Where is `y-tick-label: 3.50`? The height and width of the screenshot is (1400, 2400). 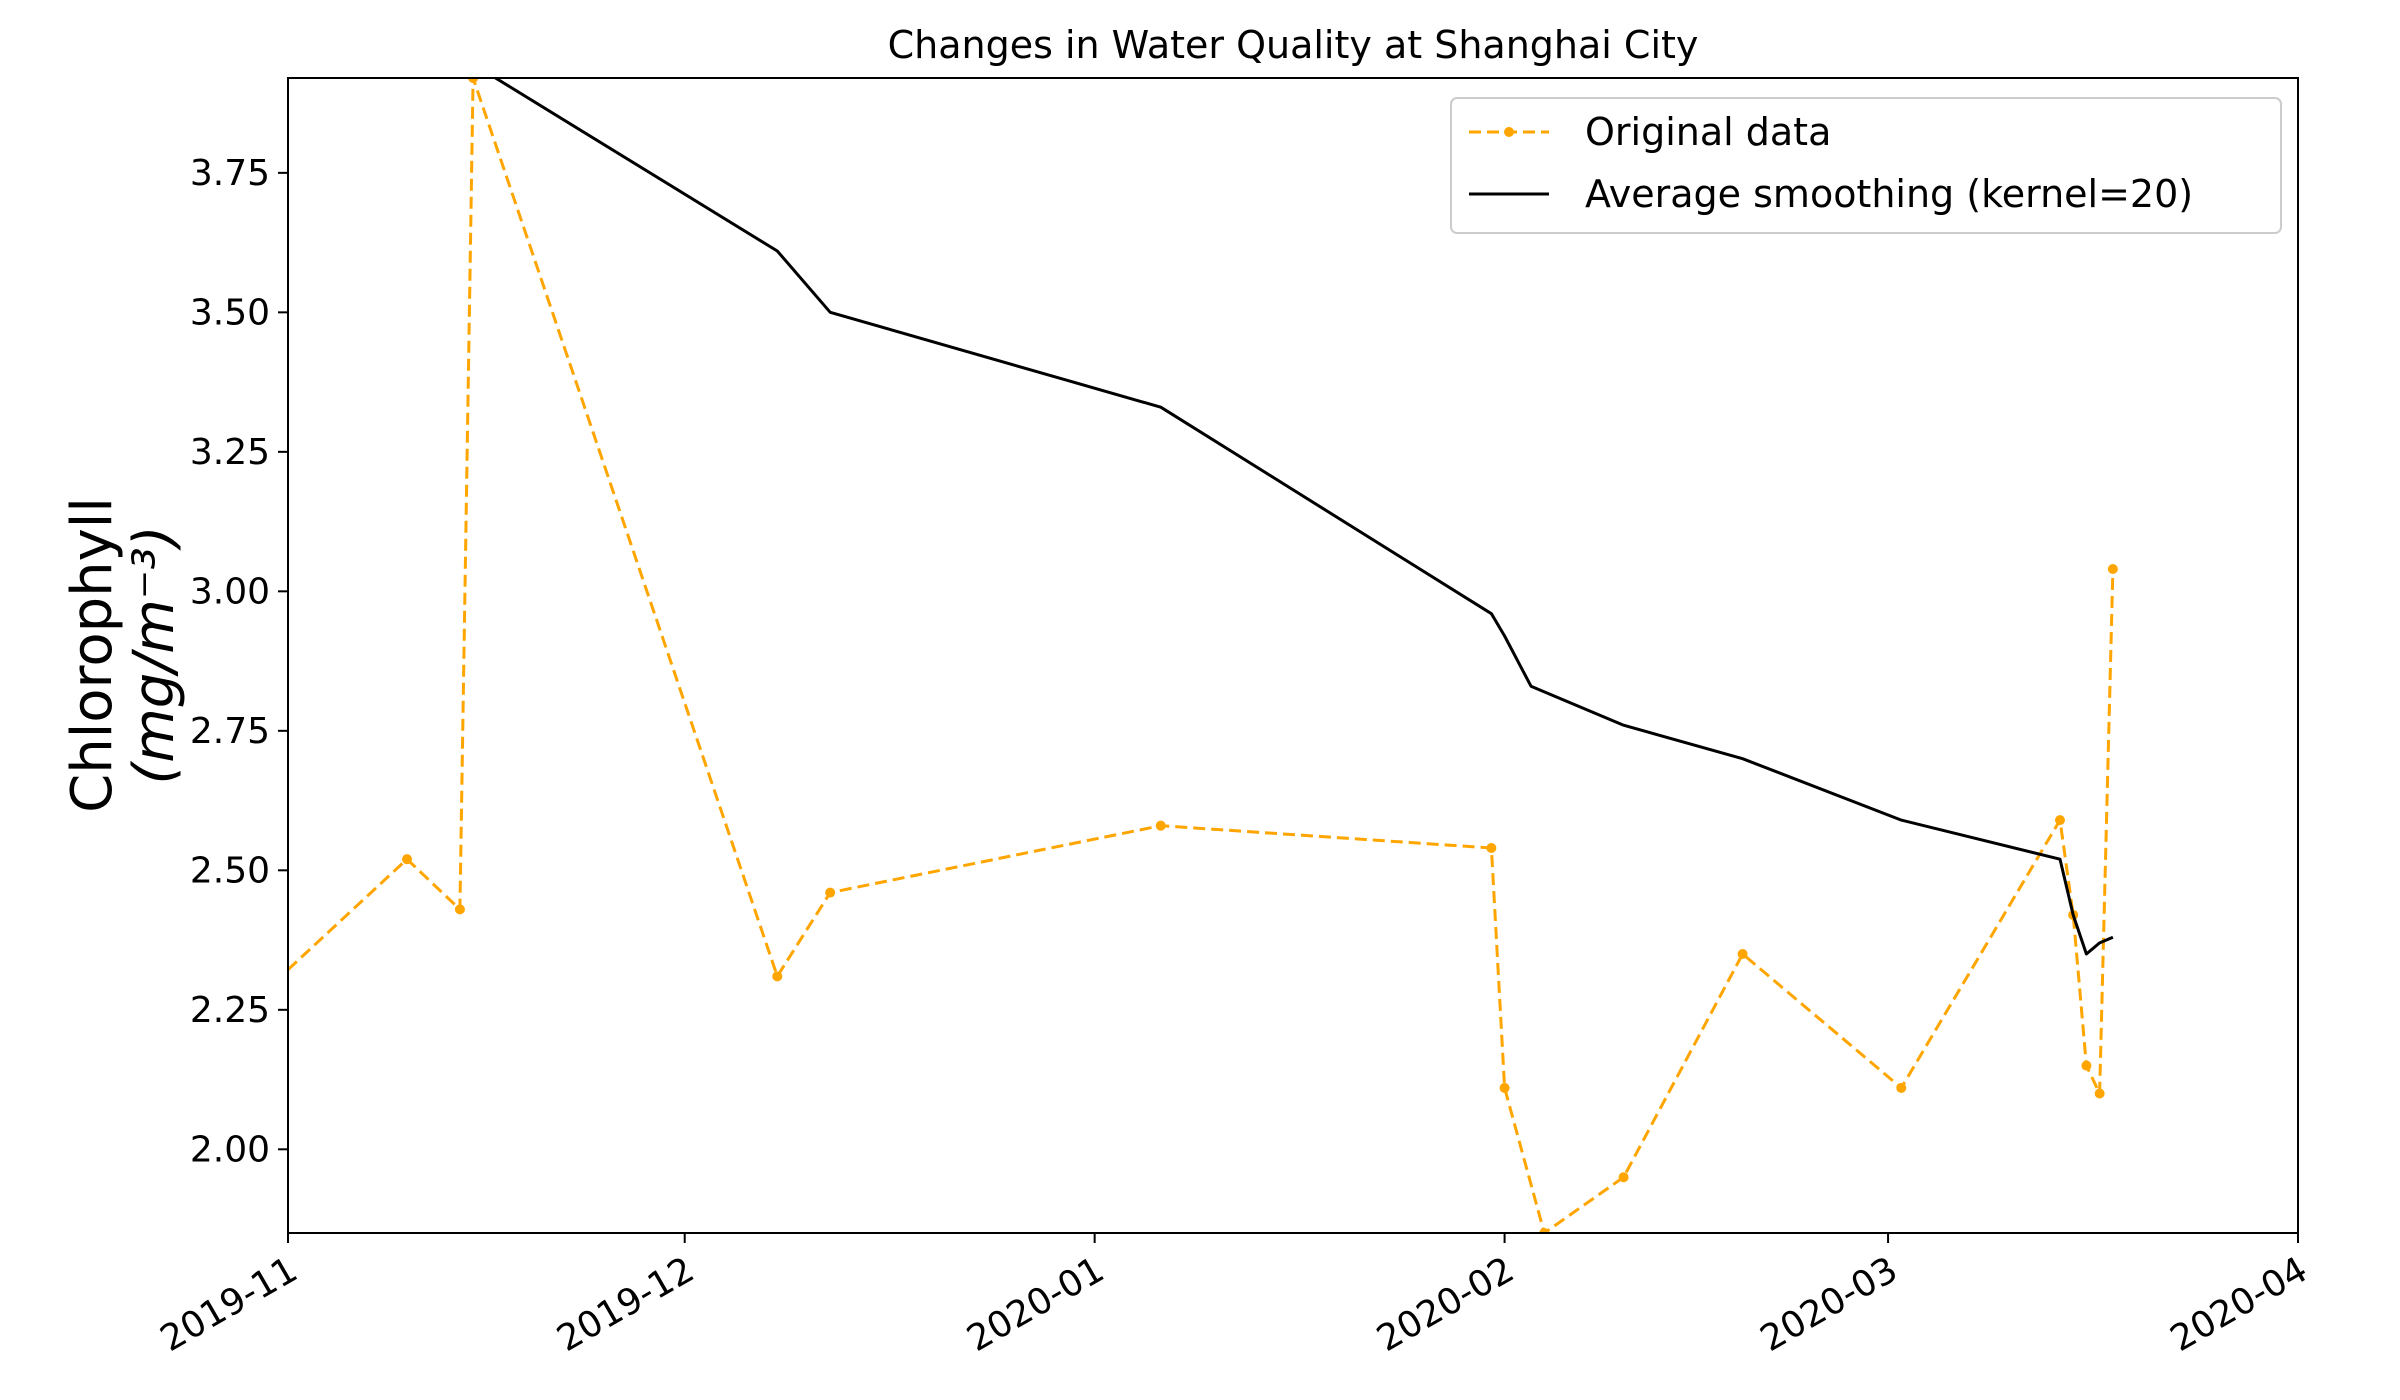 y-tick-label: 3.50 is located at coordinates (230, 312).